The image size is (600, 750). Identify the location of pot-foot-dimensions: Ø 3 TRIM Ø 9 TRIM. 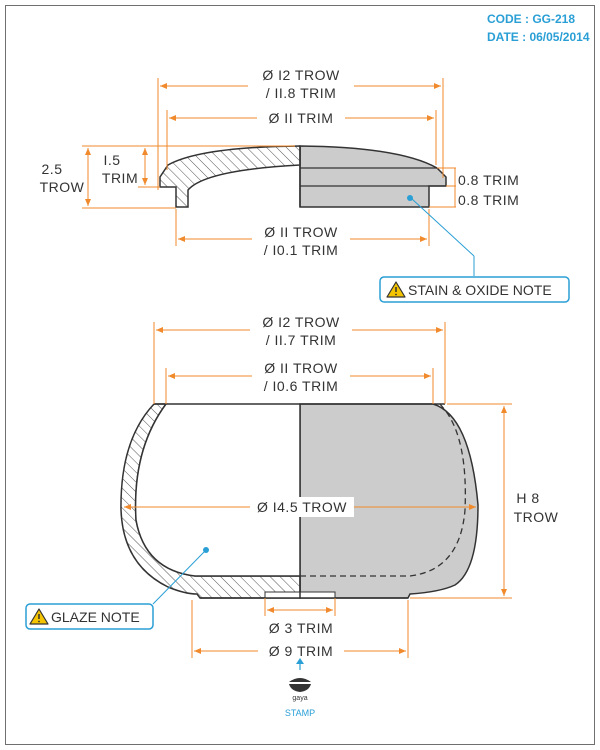
(300, 629).